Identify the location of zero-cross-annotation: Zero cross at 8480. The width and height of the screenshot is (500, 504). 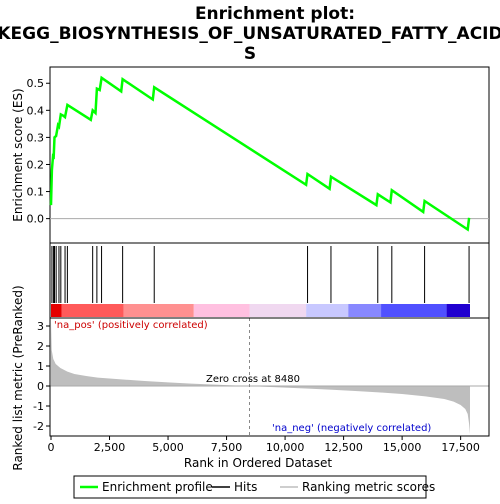
(253, 379).